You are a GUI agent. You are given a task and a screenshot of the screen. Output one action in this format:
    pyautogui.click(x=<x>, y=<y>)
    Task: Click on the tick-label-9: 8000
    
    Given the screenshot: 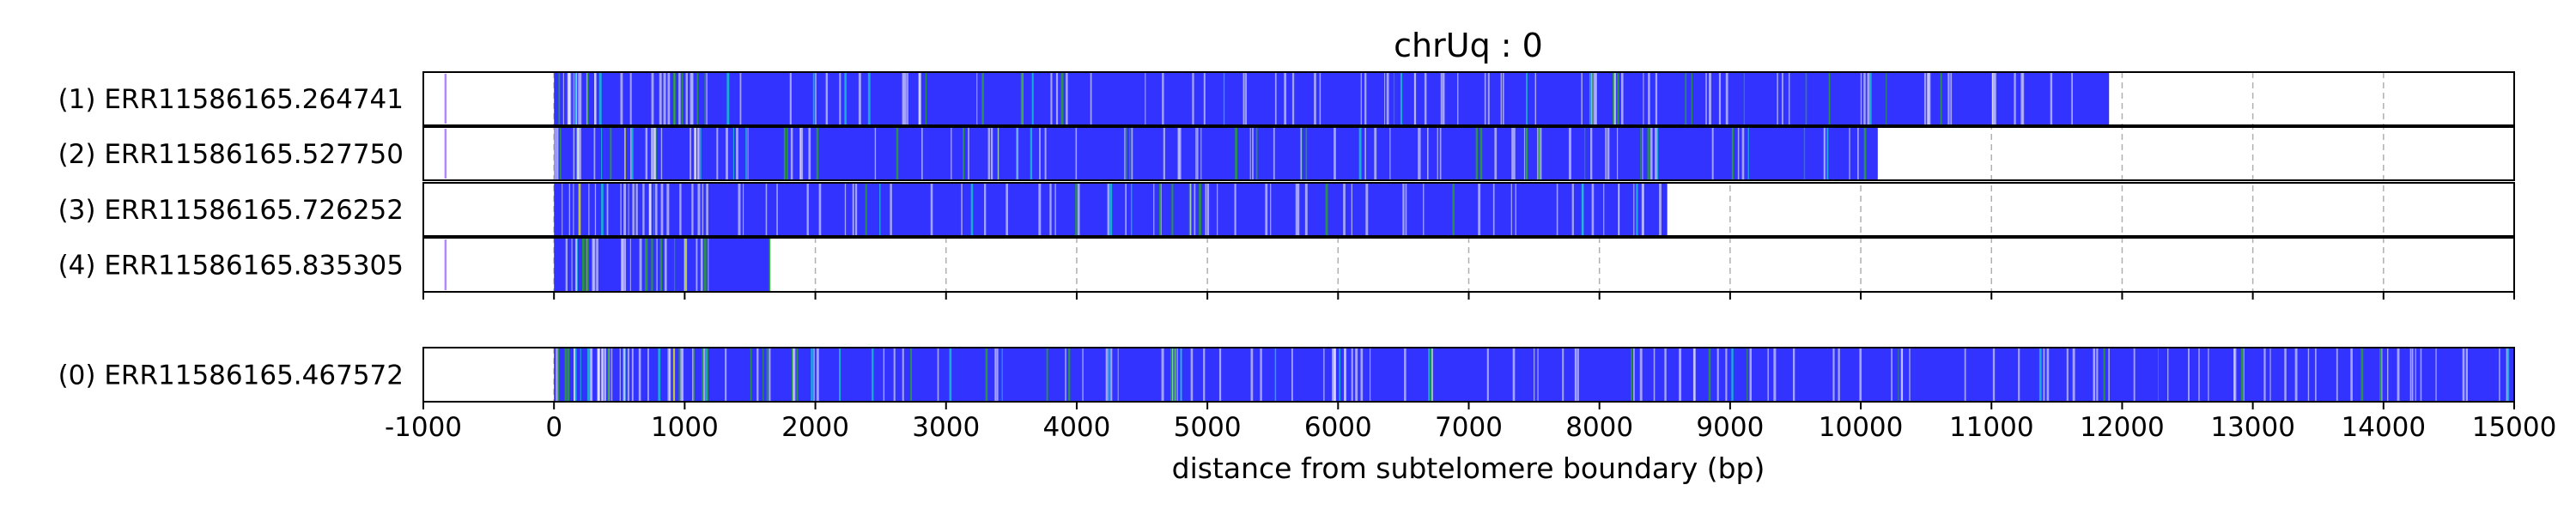 What is the action you would take?
    pyautogui.click(x=1599, y=427)
    